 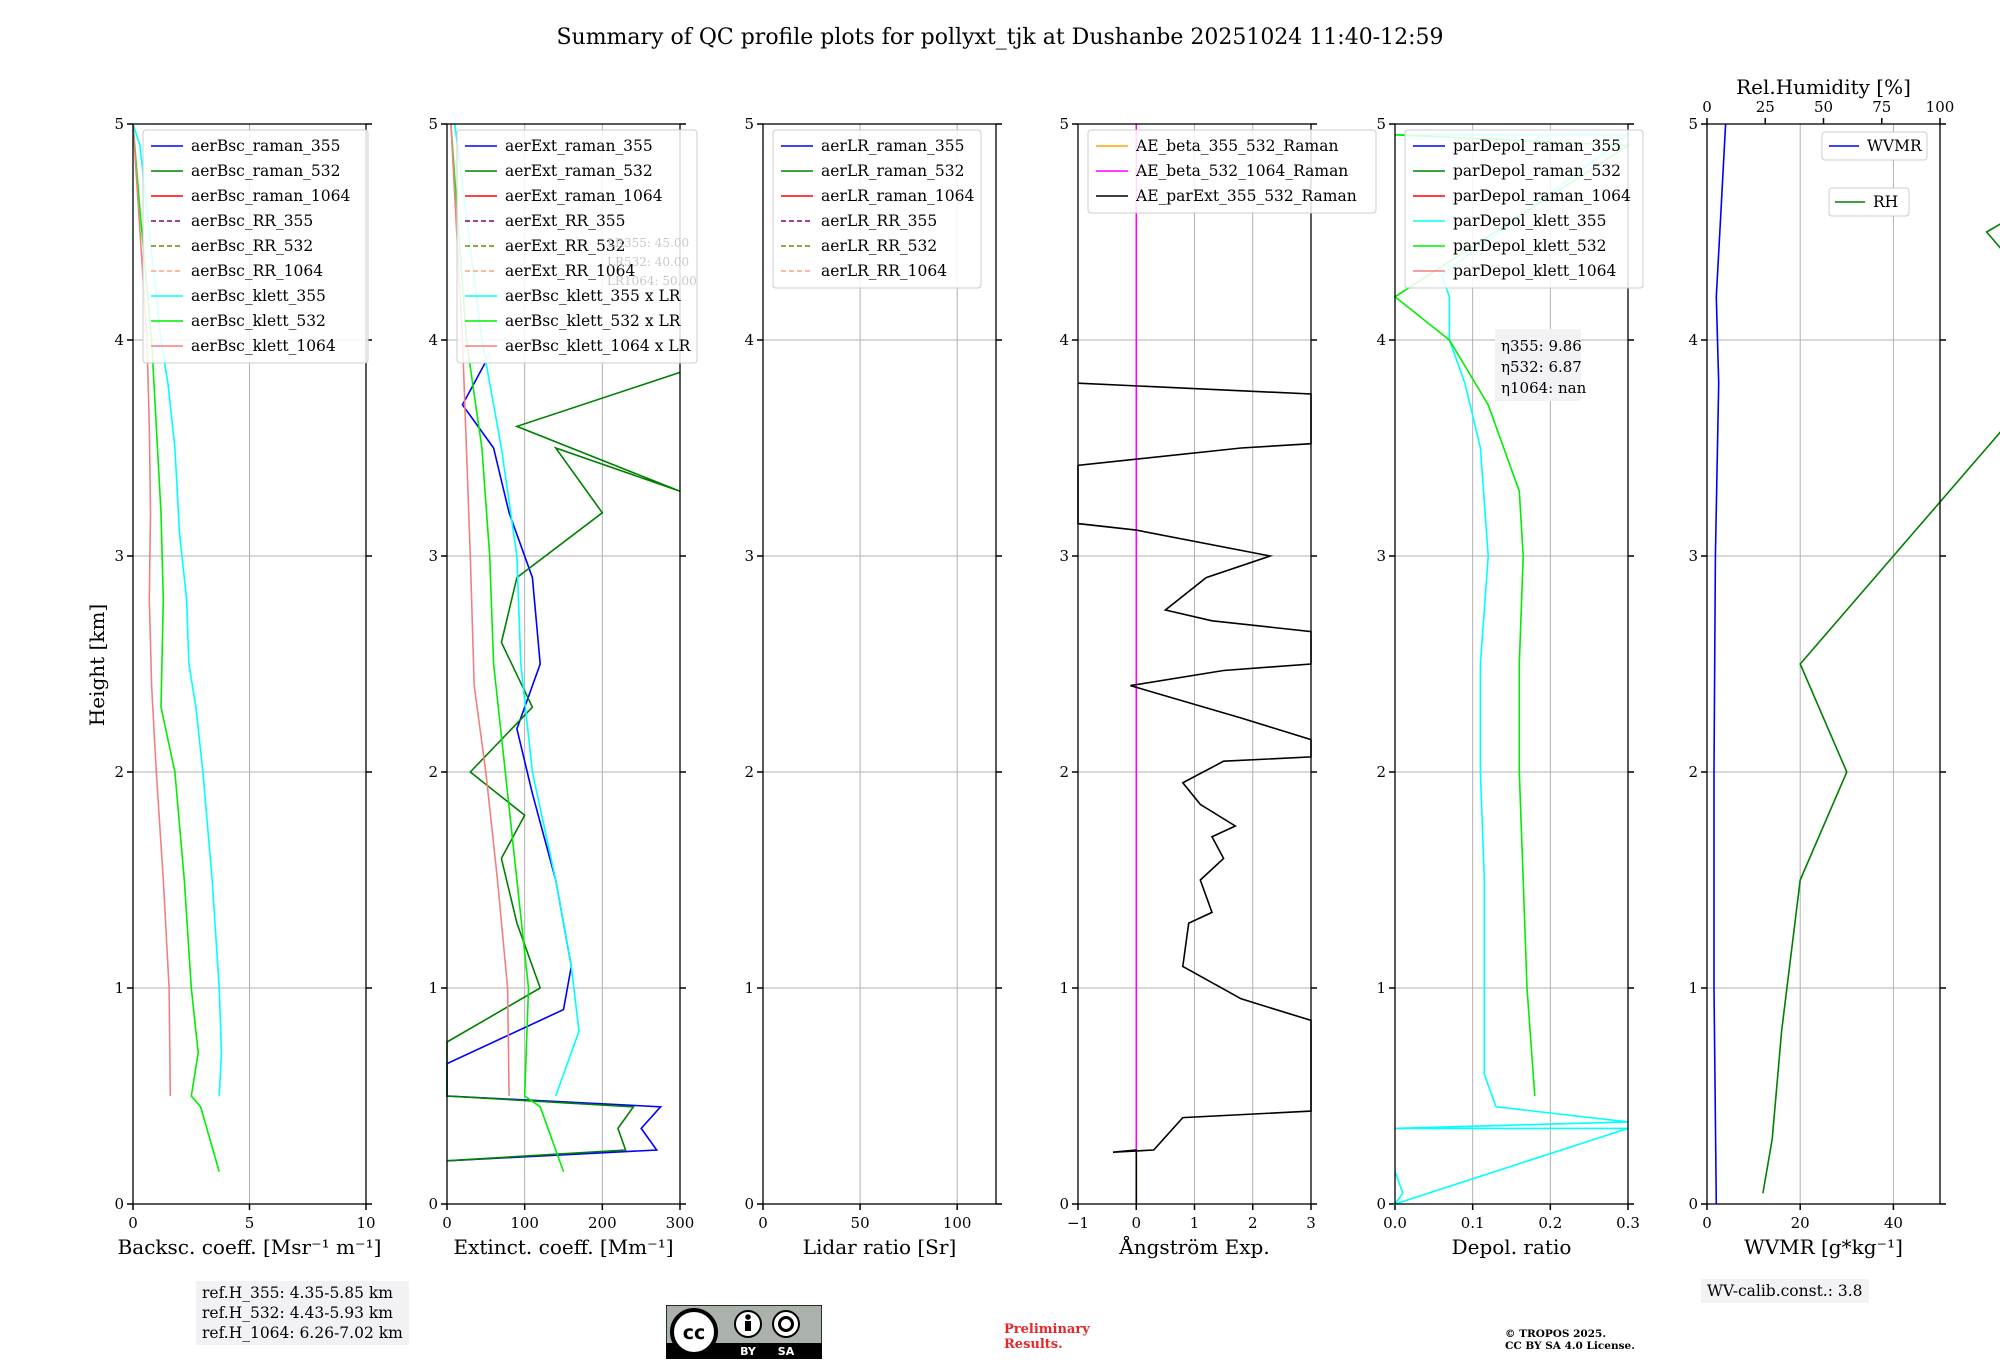 I want to click on wv-calibration-text: WV-calib.const.: 3.8, so click(x=1785, y=1291).